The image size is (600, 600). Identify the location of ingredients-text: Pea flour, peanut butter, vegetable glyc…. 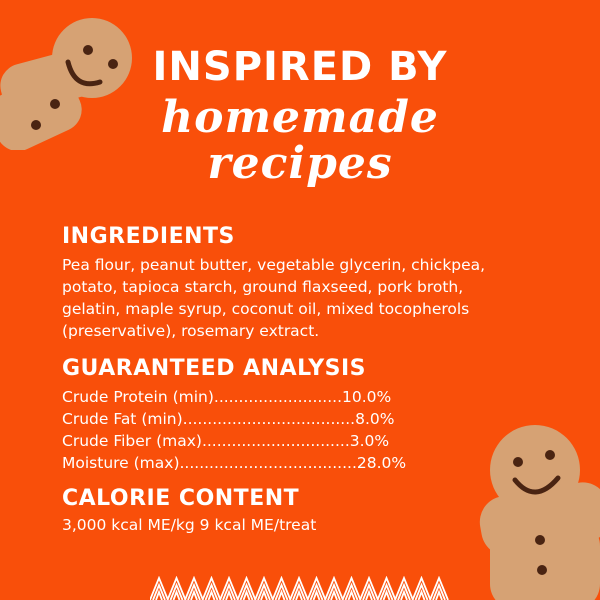
(302, 298).